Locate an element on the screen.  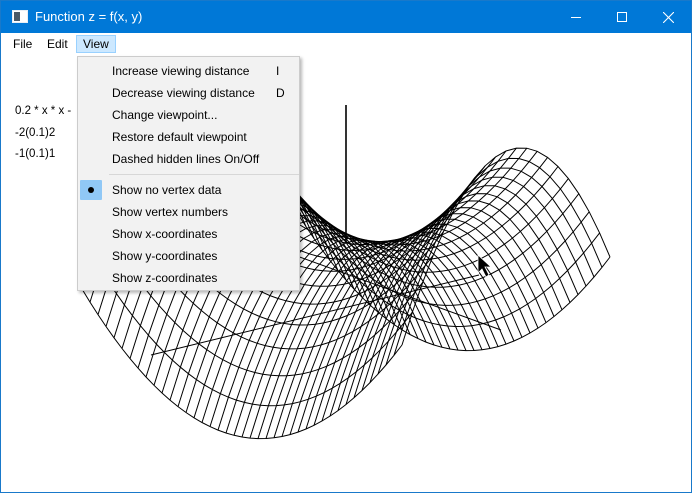
x-axis is located at coordinates (315, 315).